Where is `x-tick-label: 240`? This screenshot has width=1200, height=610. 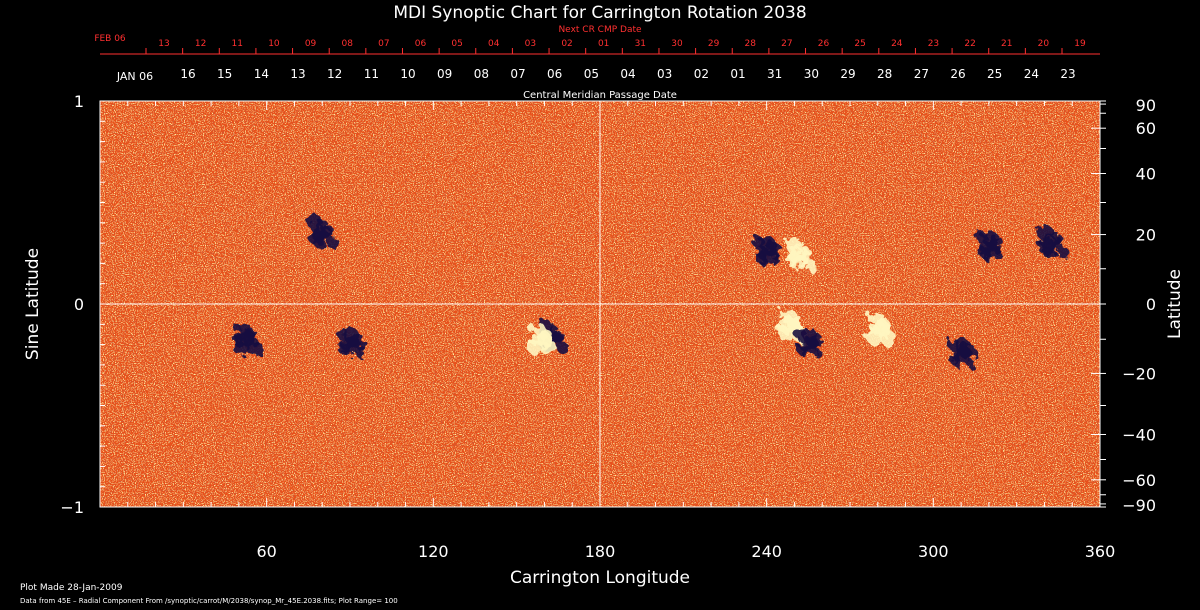 x-tick-label: 240 is located at coordinates (766, 551).